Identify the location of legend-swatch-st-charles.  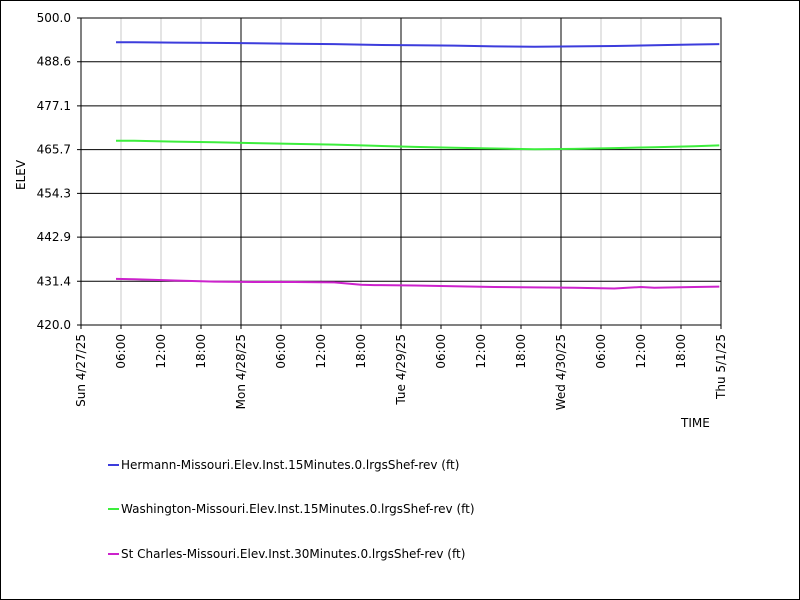
(113, 554).